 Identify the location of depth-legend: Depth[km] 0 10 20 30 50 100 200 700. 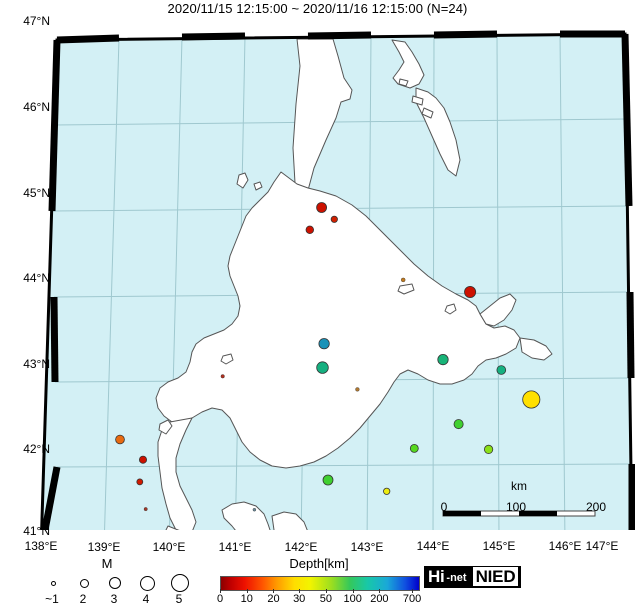
(319, 582).